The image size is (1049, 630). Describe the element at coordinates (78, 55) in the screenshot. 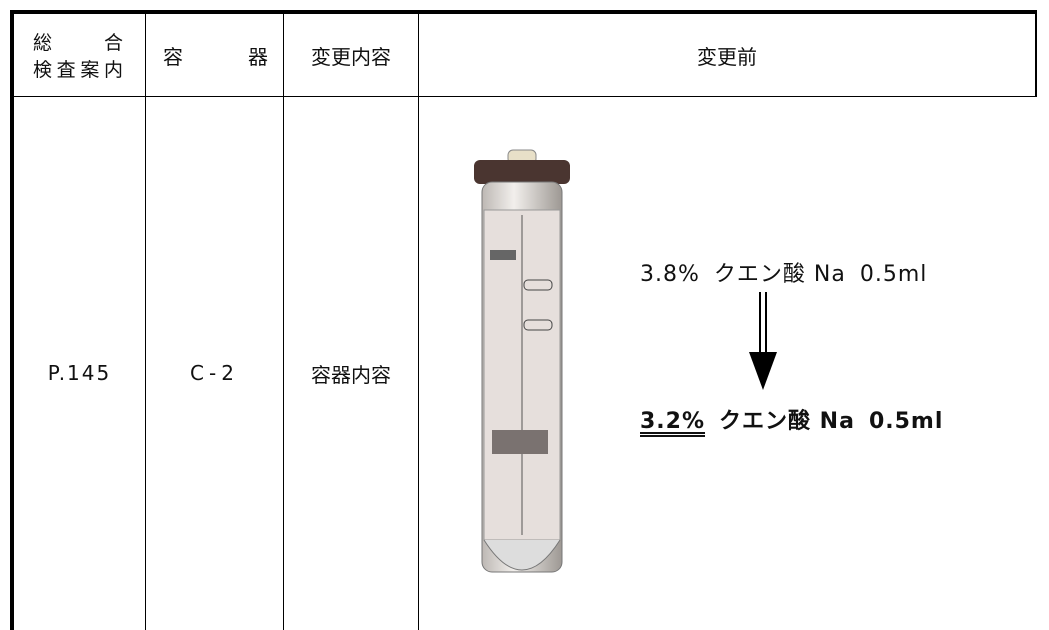

I see `header-cell: 総 合 検査案内` at that location.